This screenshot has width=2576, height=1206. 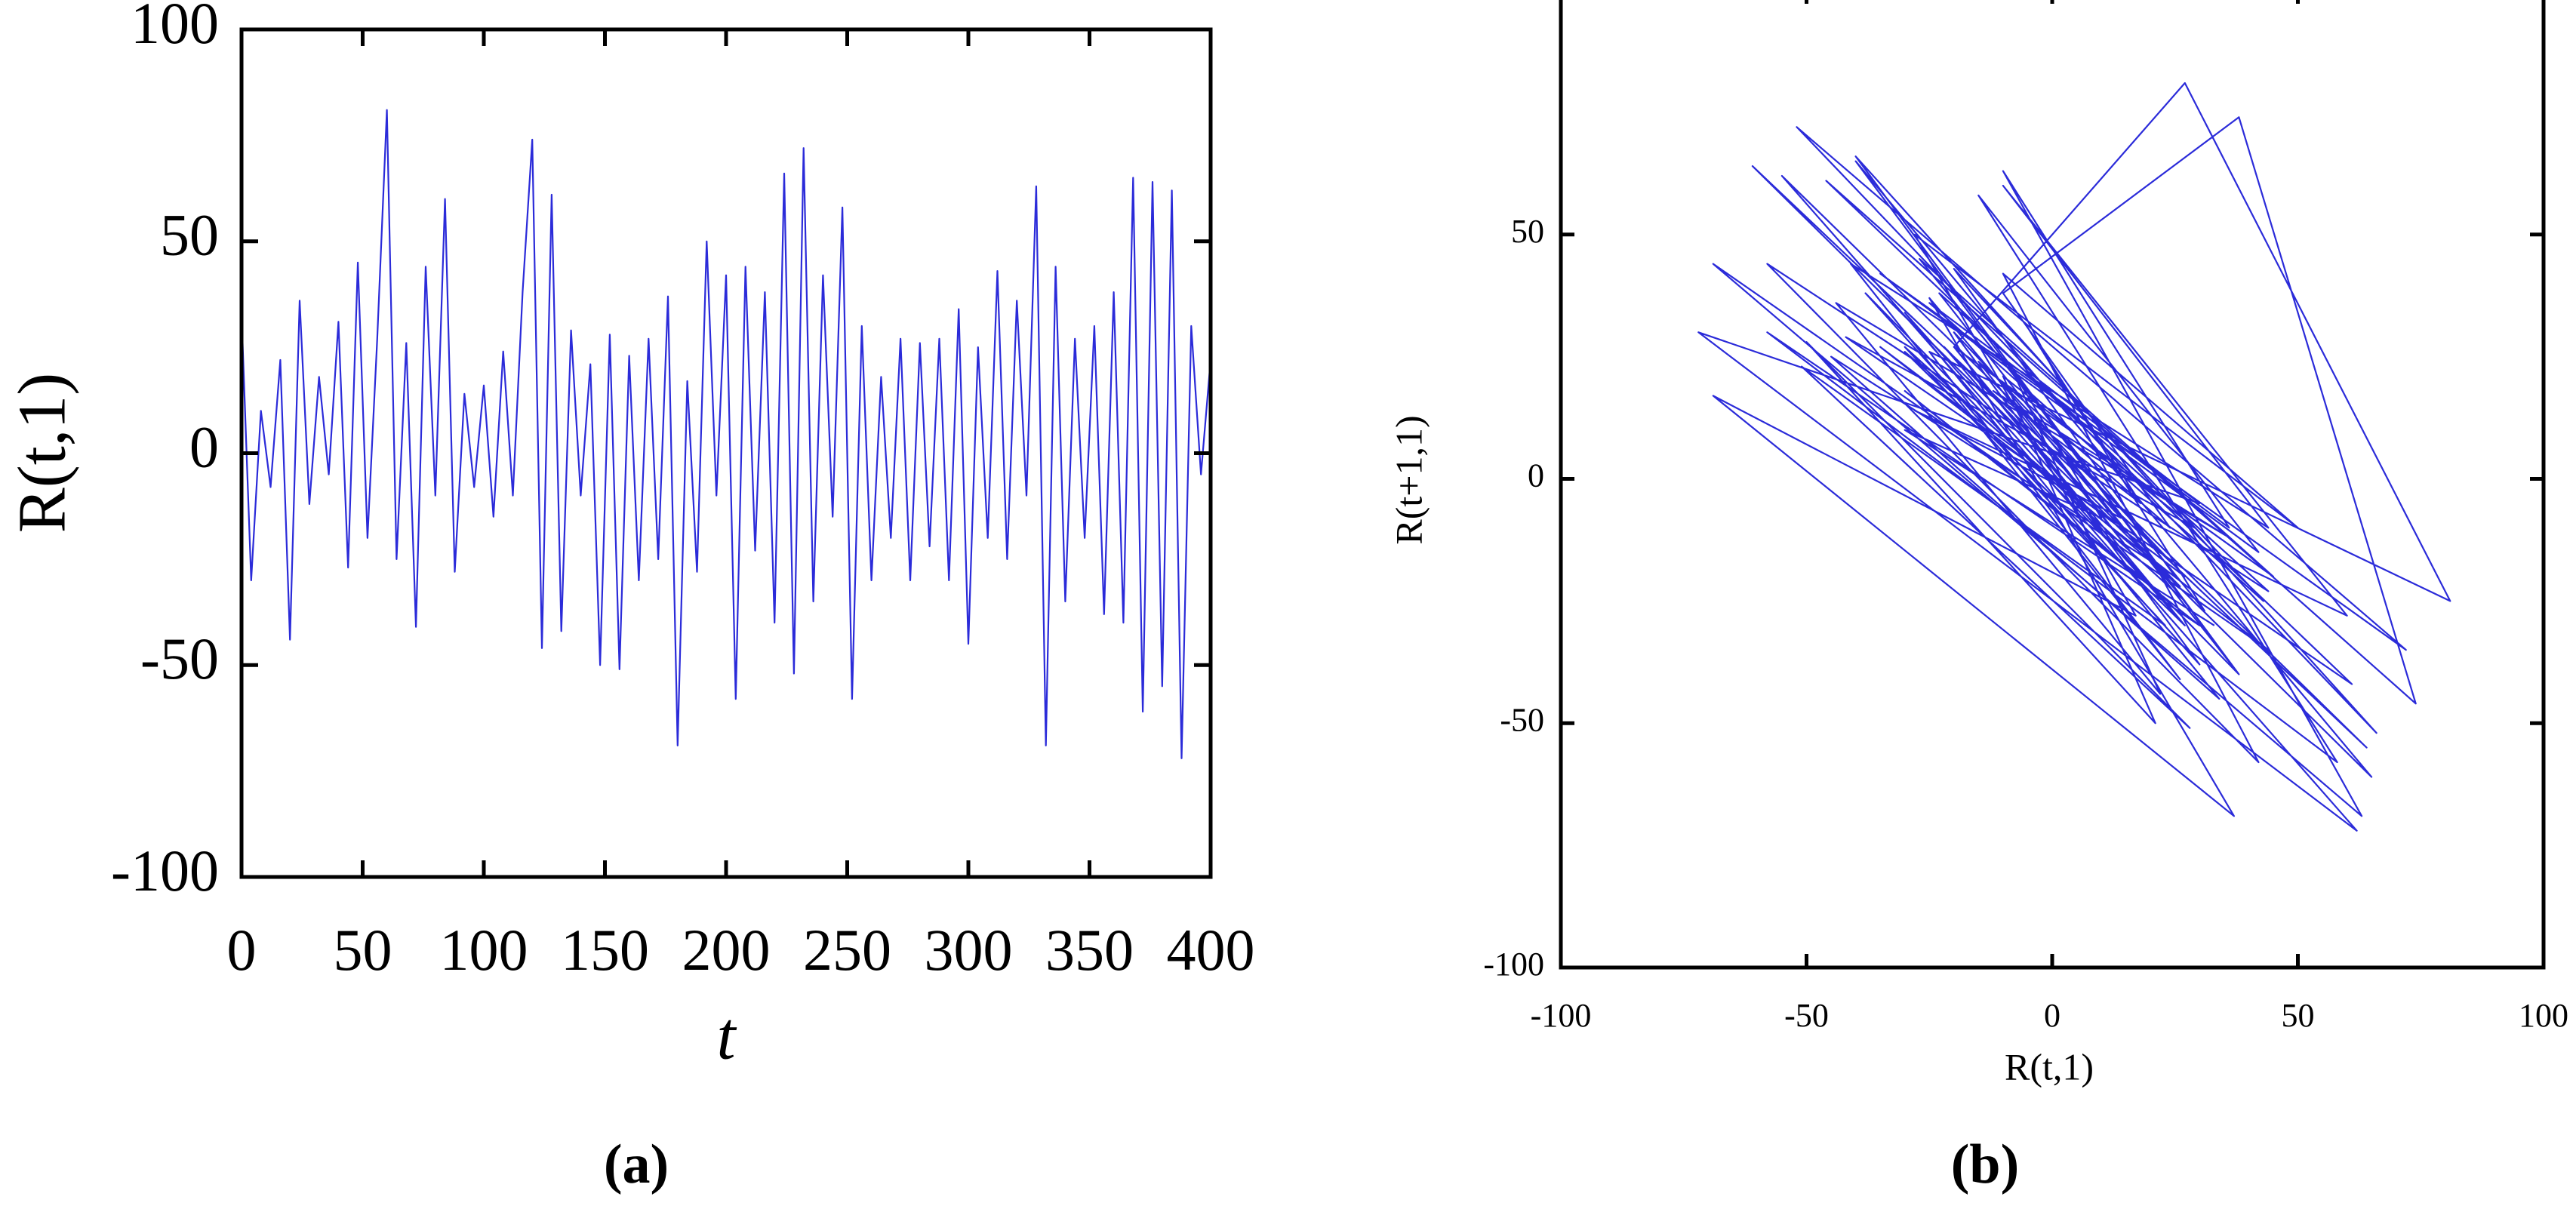 I want to click on x-tick-label: 150, so click(x=605, y=950).